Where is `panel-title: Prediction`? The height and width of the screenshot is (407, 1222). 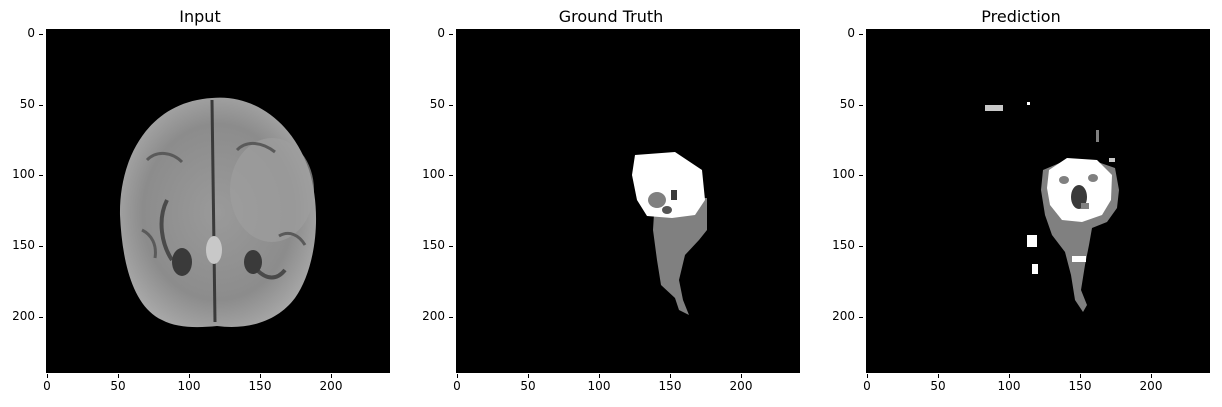
panel-title: Prediction is located at coordinates (1021, 16).